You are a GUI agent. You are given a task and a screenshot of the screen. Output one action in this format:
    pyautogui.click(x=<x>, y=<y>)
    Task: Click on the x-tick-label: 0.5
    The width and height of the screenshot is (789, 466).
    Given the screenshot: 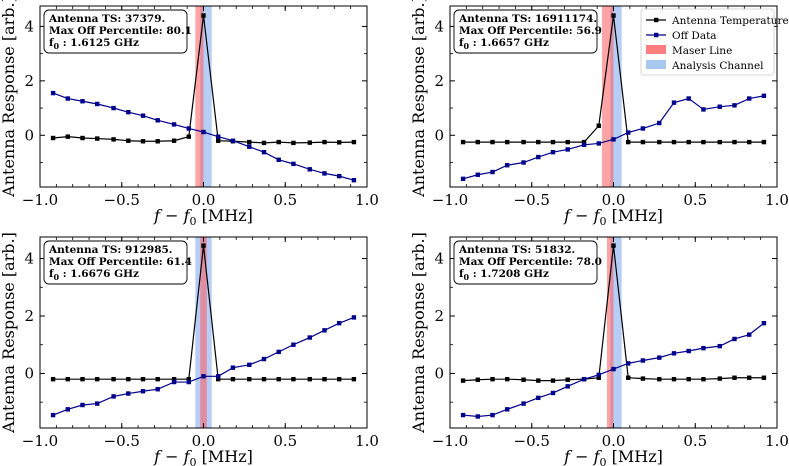 What is the action you would take?
    pyautogui.click(x=285, y=441)
    